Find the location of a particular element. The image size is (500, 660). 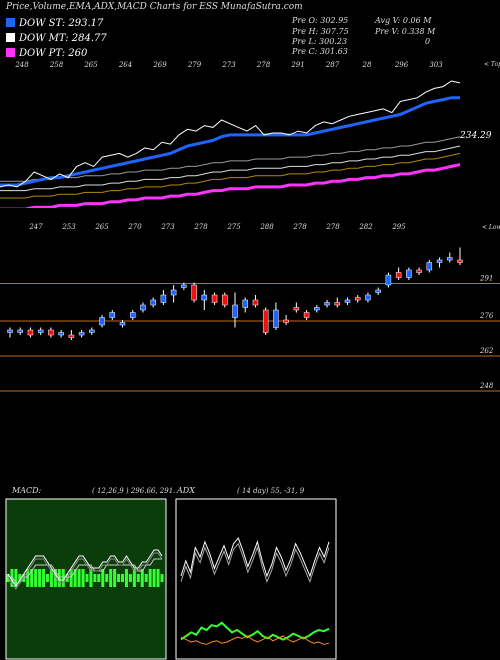

top-label: 273 is located at coordinates (228, 65).